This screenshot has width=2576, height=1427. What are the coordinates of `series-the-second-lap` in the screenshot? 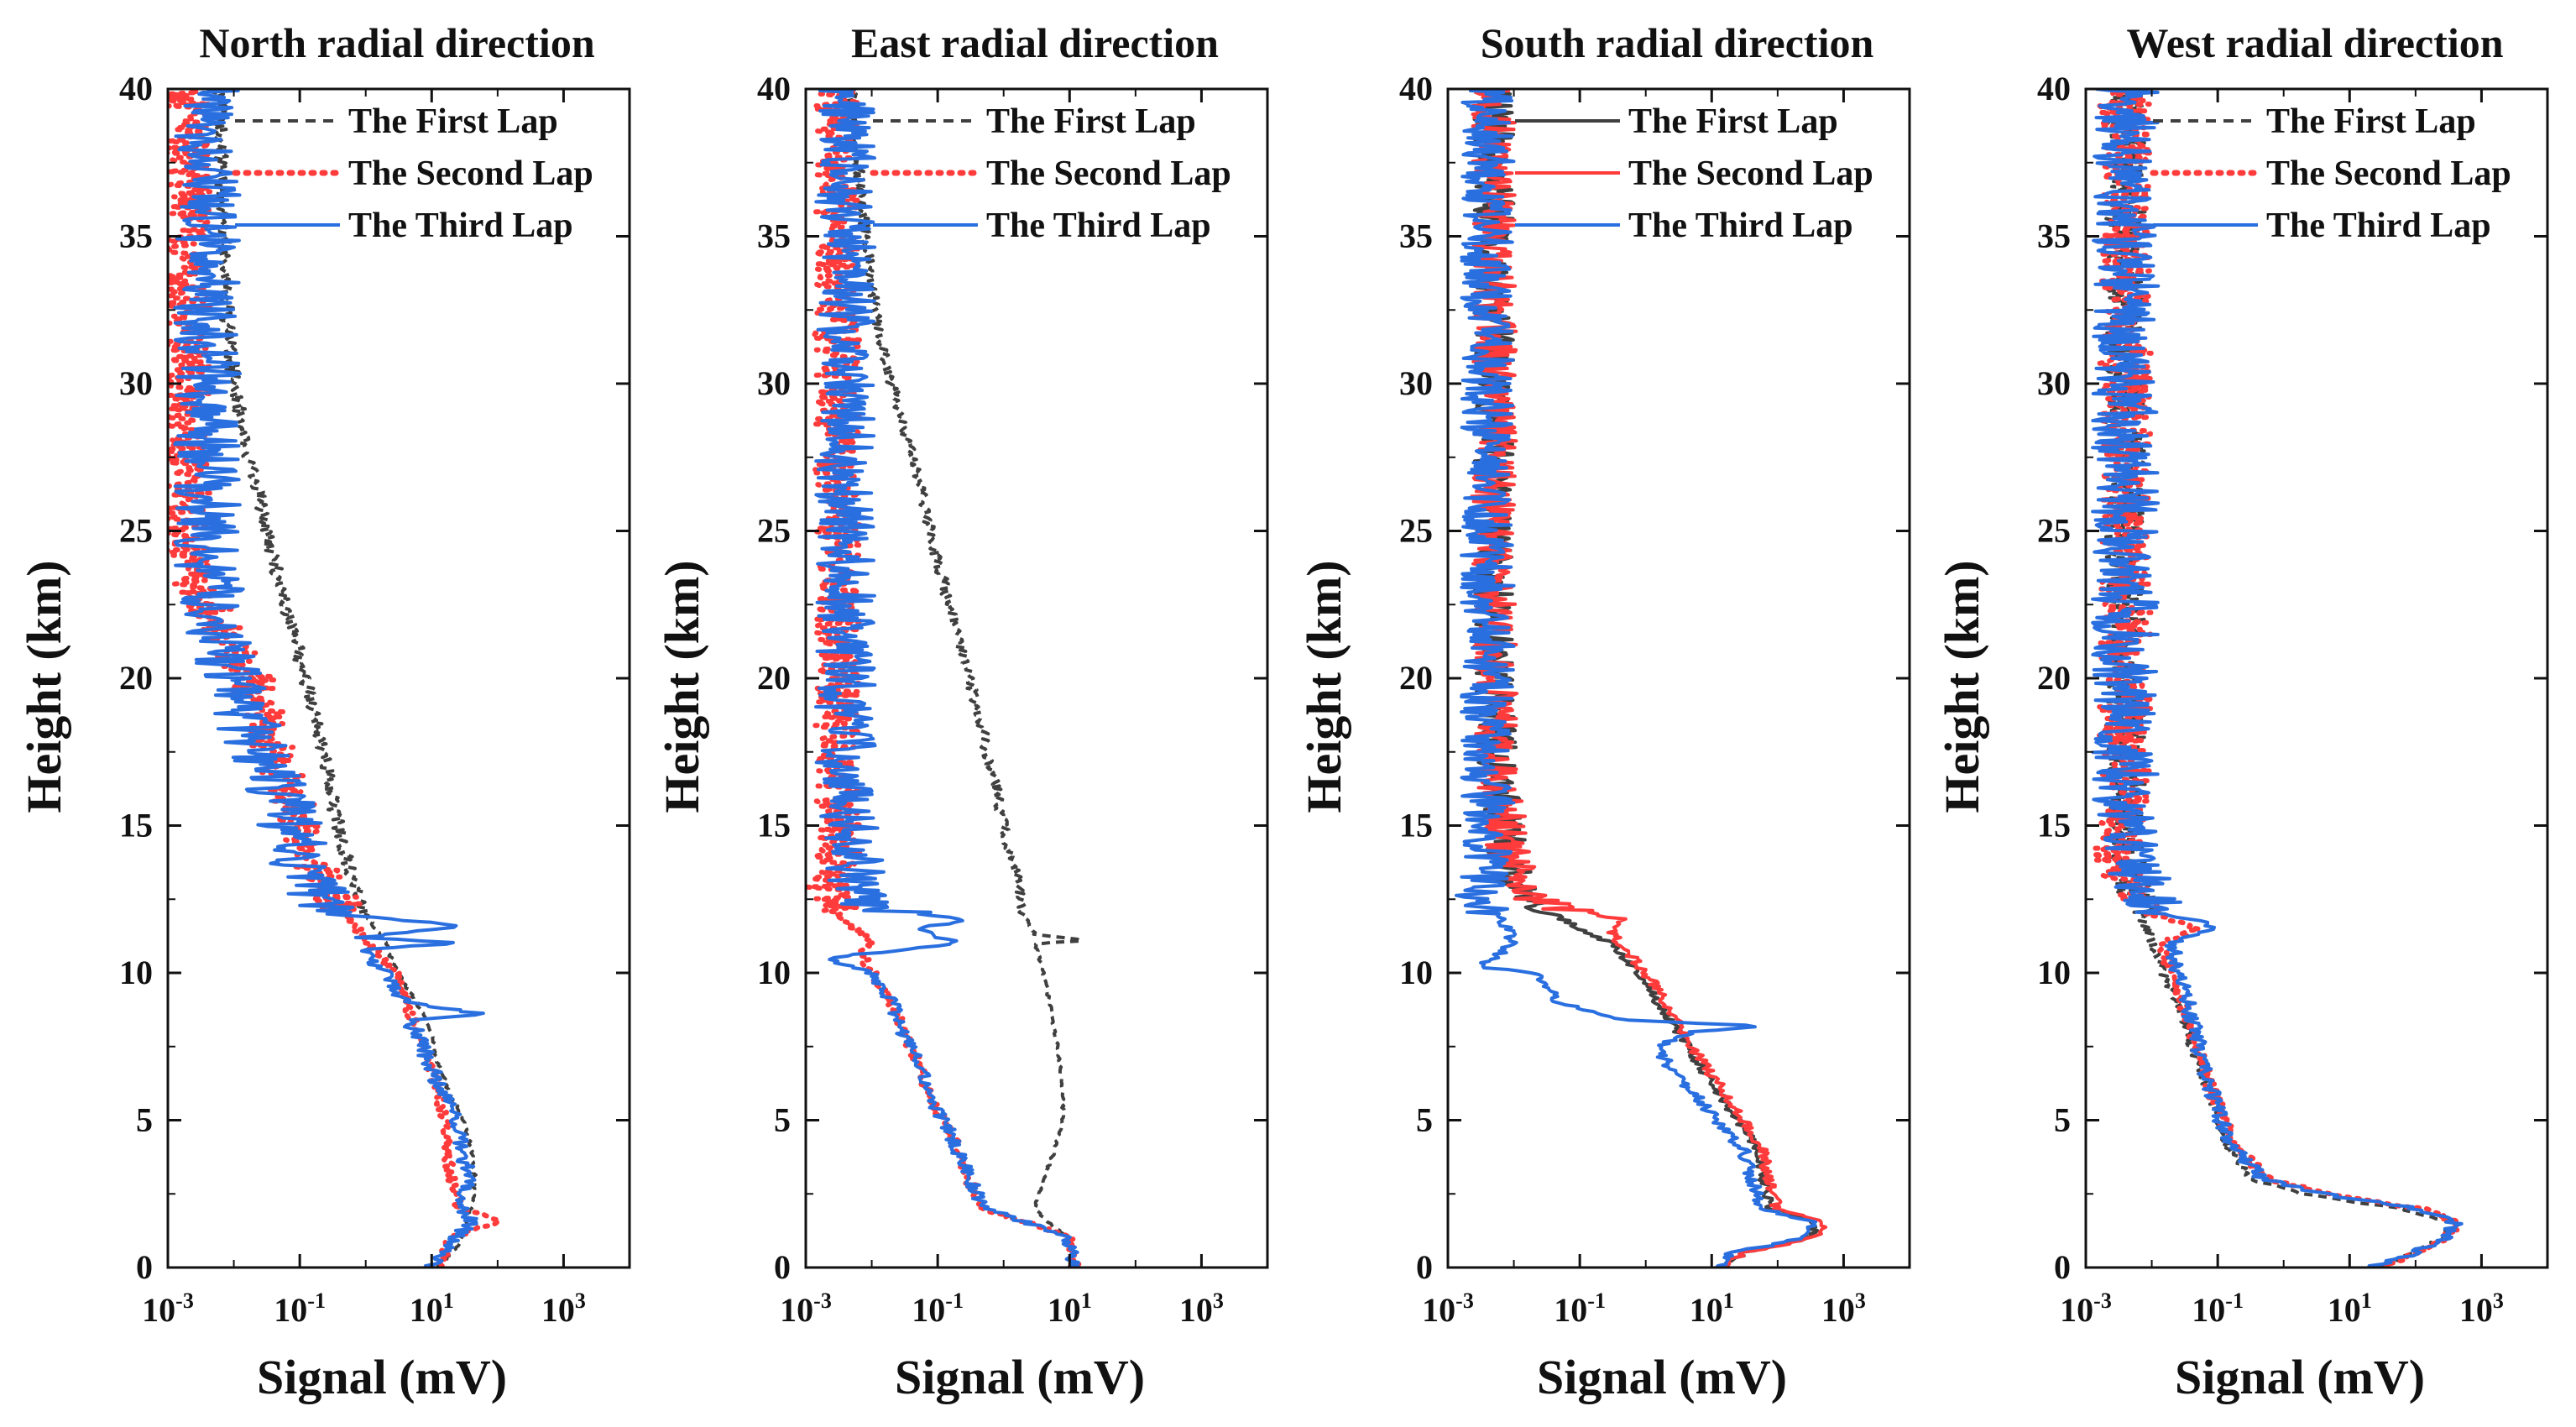 It's located at (1649, 678).